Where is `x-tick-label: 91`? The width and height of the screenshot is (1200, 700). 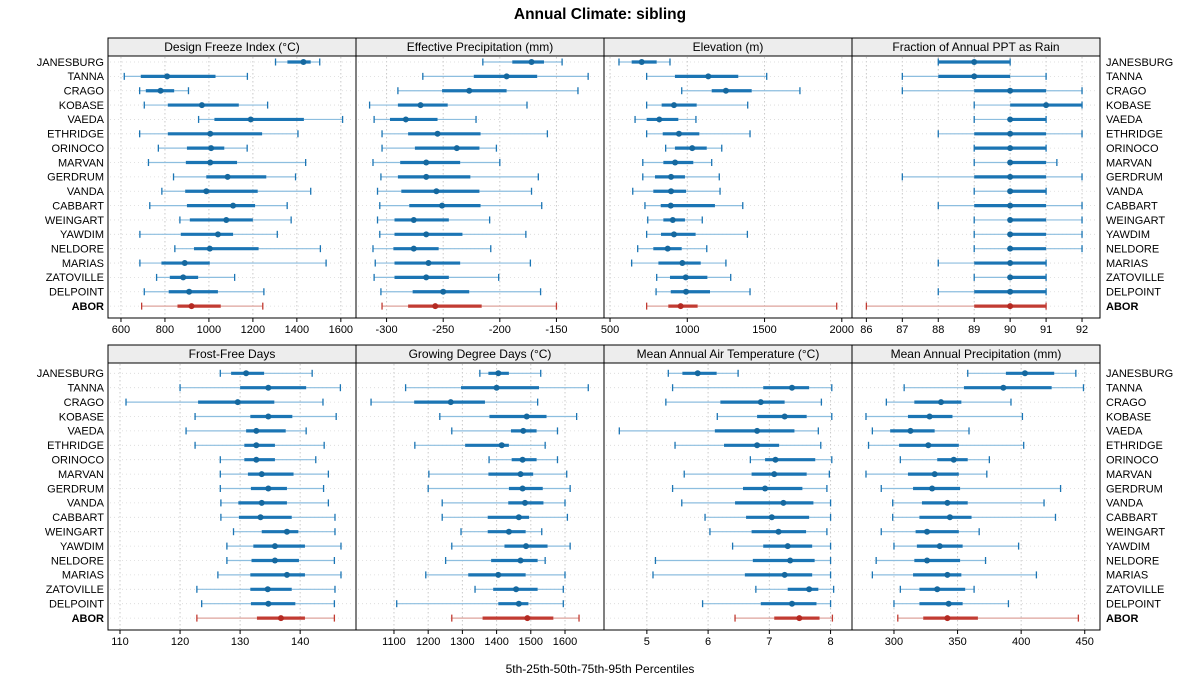 x-tick-label: 91 is located at coordinates (1046, 330).